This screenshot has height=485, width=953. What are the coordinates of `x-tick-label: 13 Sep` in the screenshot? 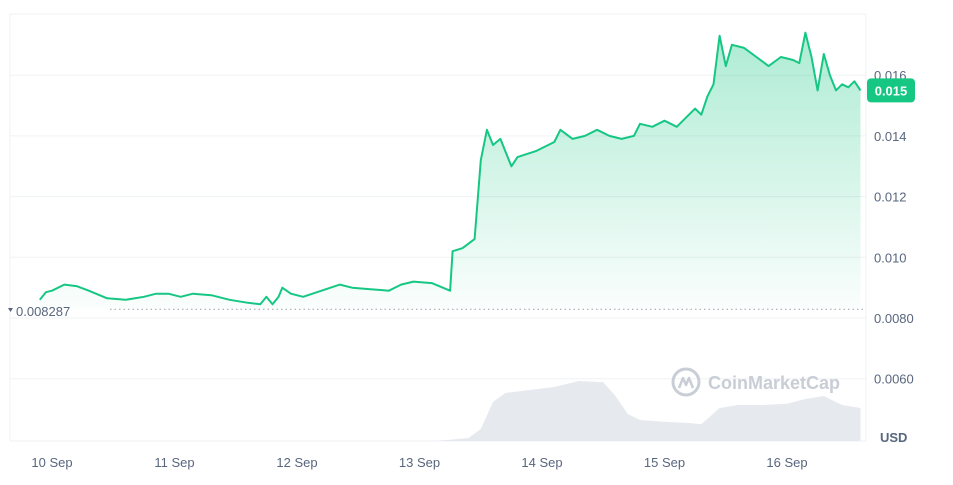 It's located at (419, 462).